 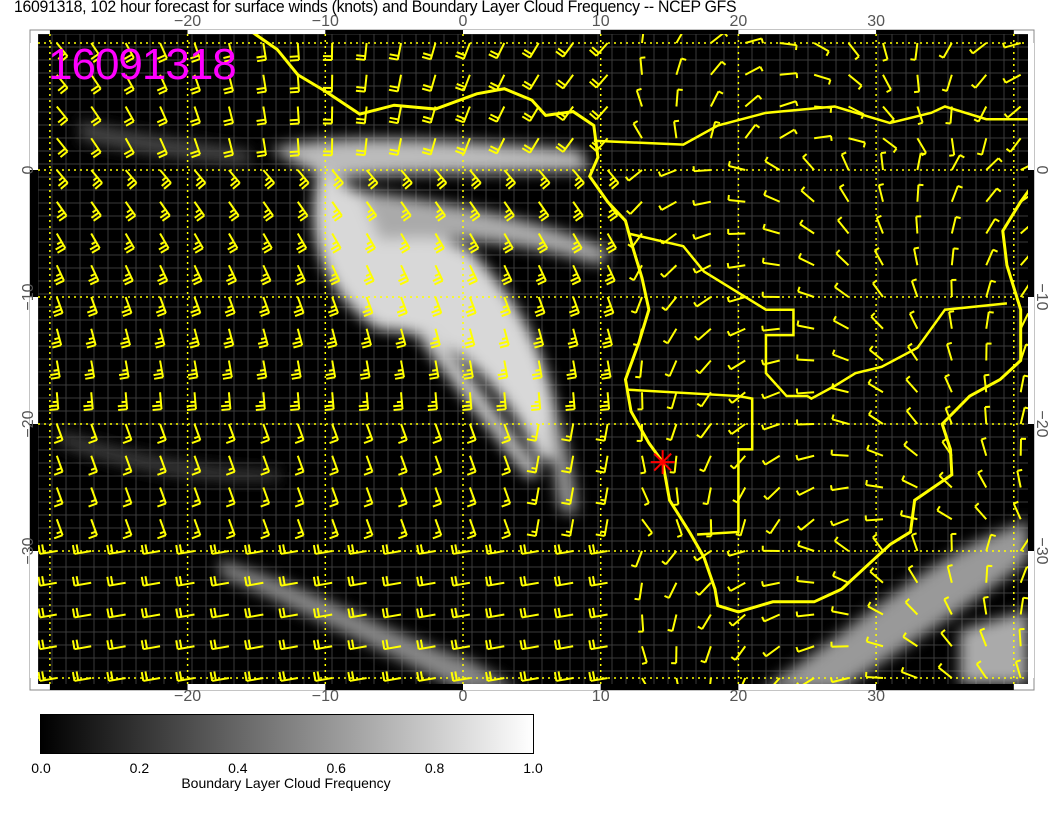 I want to click on colorbar-label: Boundary Layer Cloud Frequency, so click(x=286, y=783).